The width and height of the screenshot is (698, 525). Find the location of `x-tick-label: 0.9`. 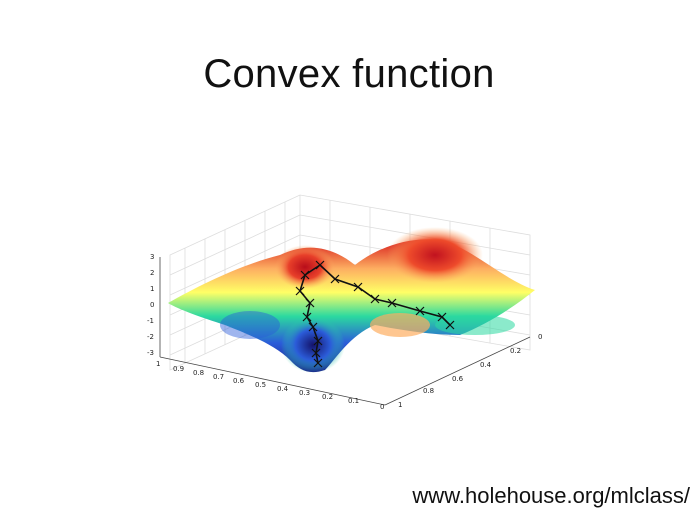

x-tick-label: 0.9 is located at coordinates (178, 369).